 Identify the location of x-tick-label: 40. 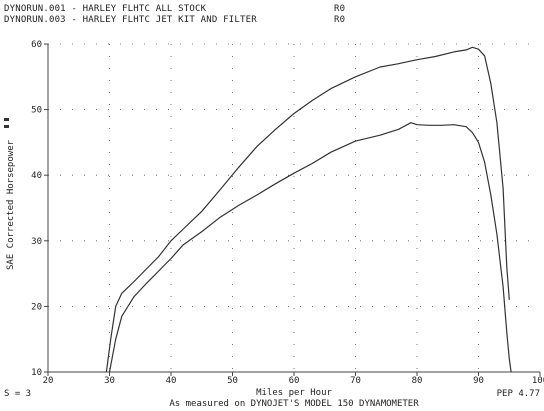
(171, 381).